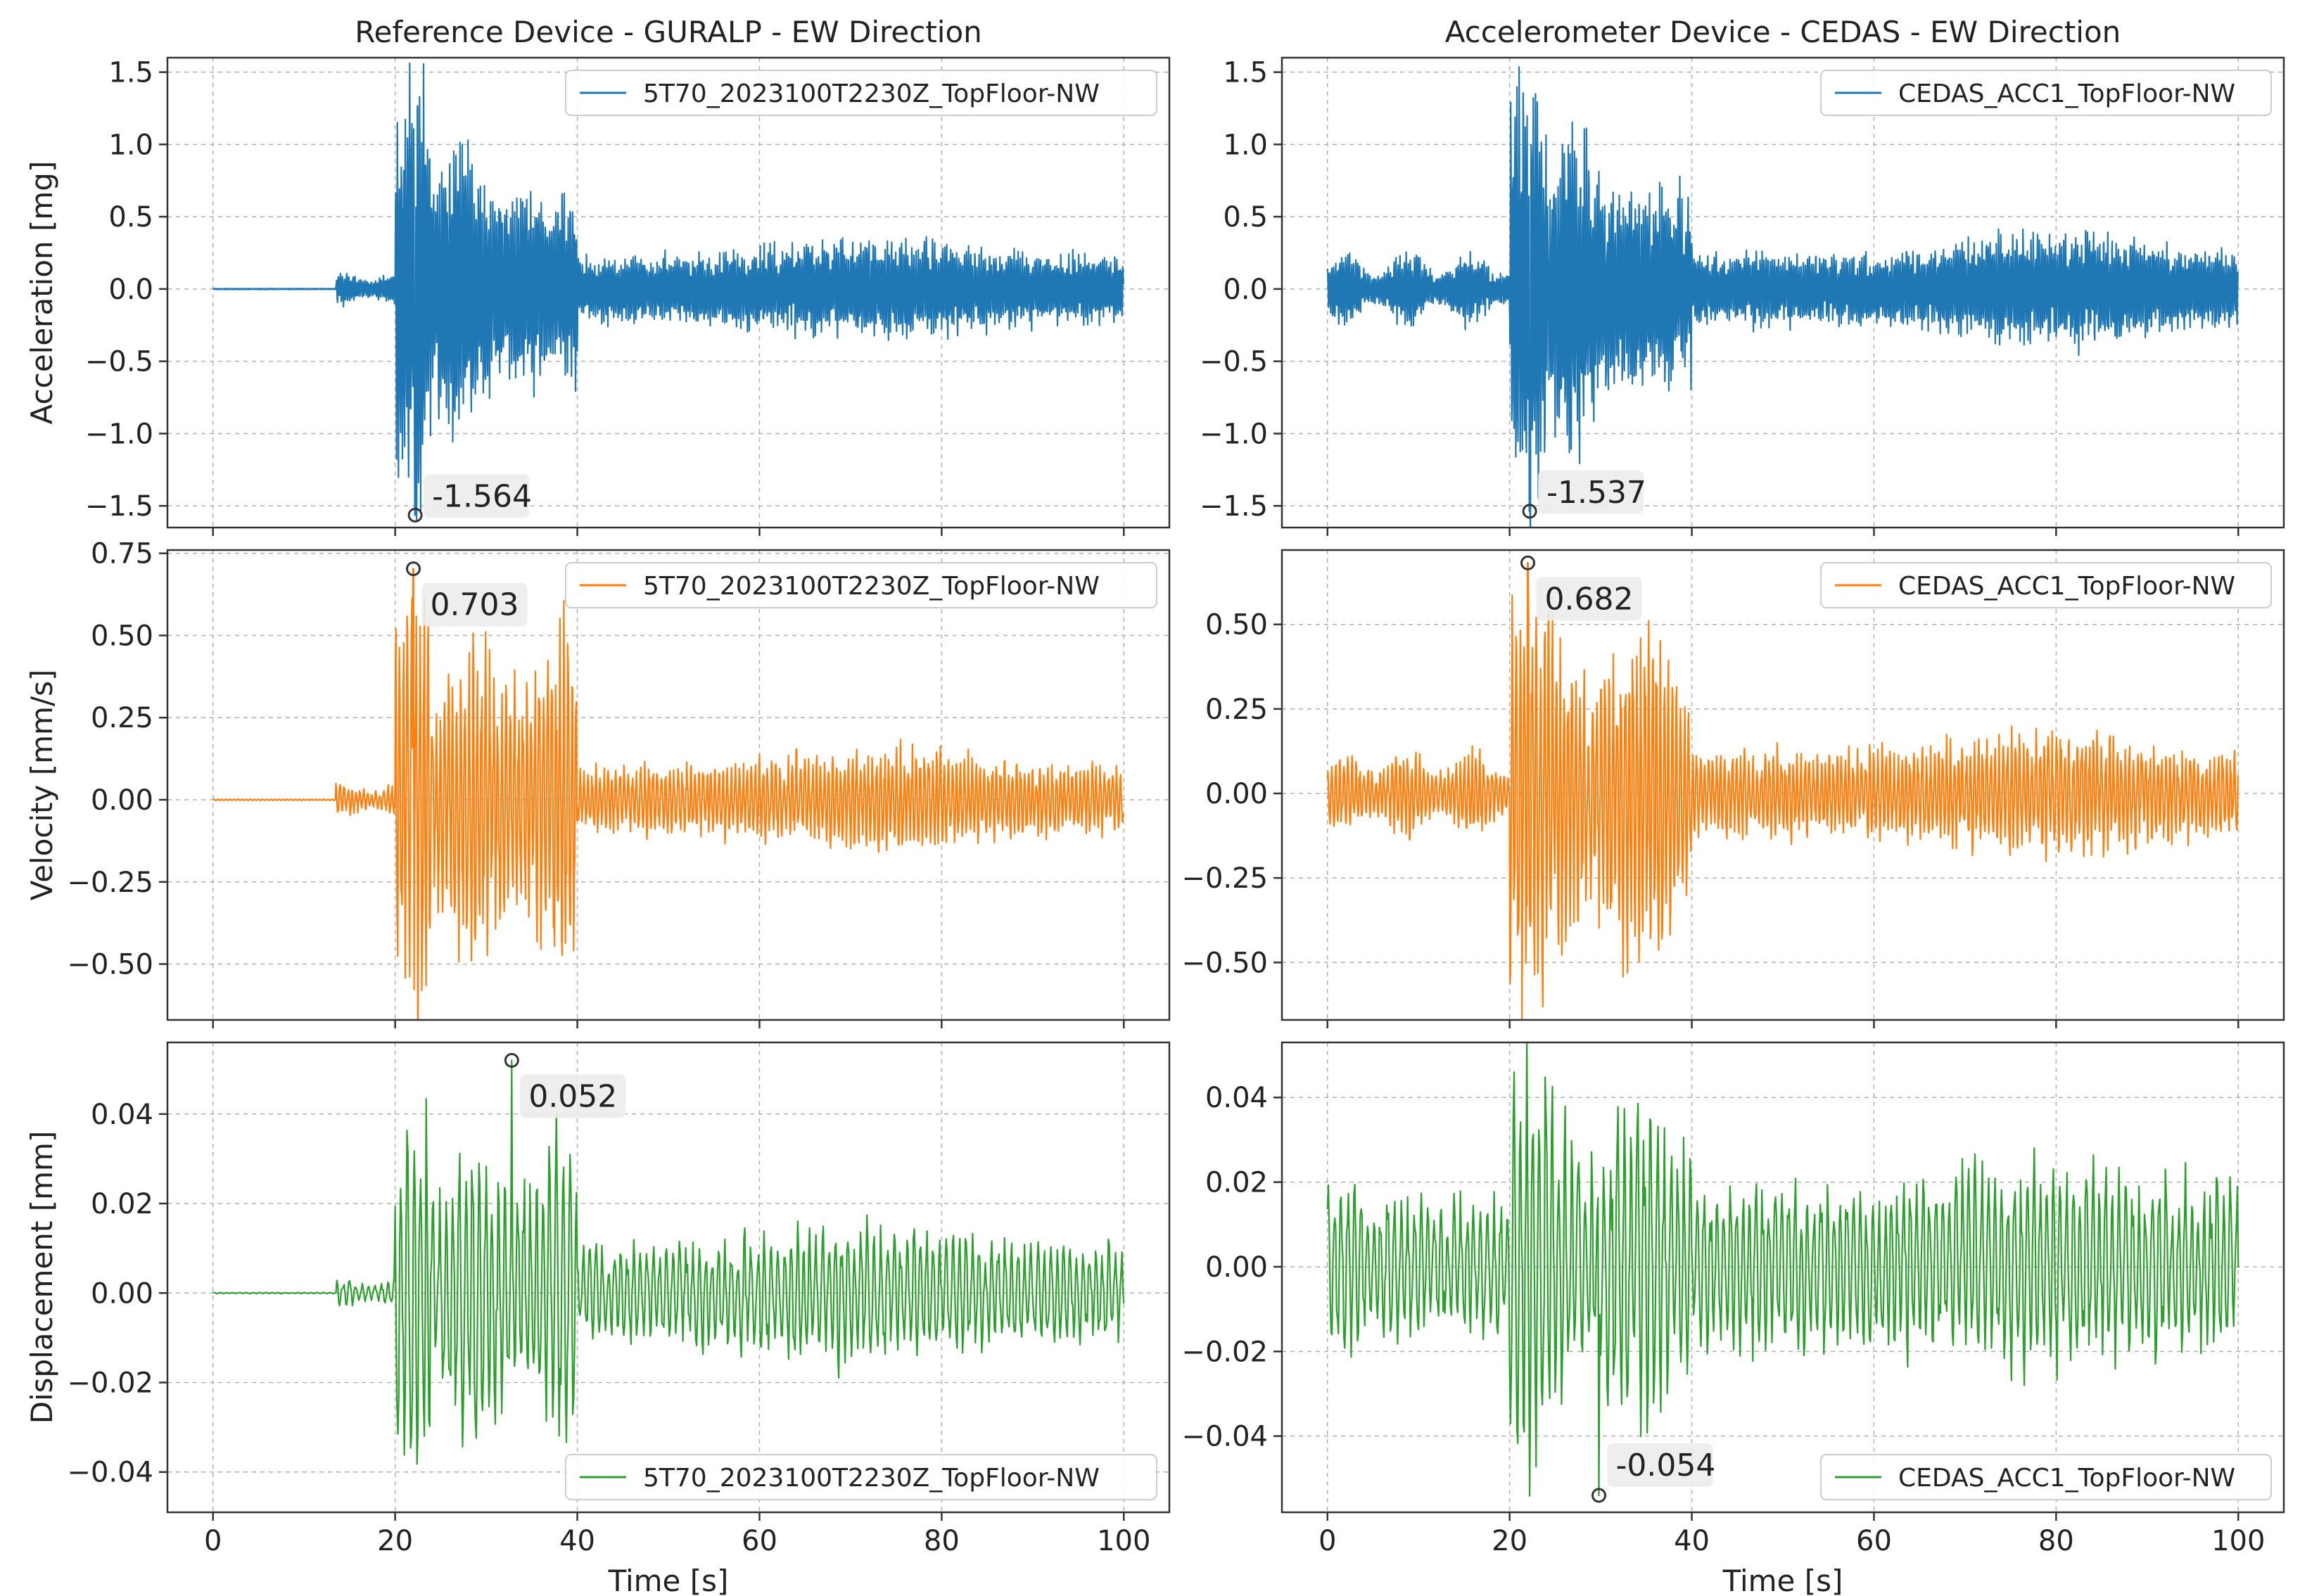  What do you see at coordinates (668, 794) in the screenshot?
I see `series-line-velocity` at bounding box center [668, 794].